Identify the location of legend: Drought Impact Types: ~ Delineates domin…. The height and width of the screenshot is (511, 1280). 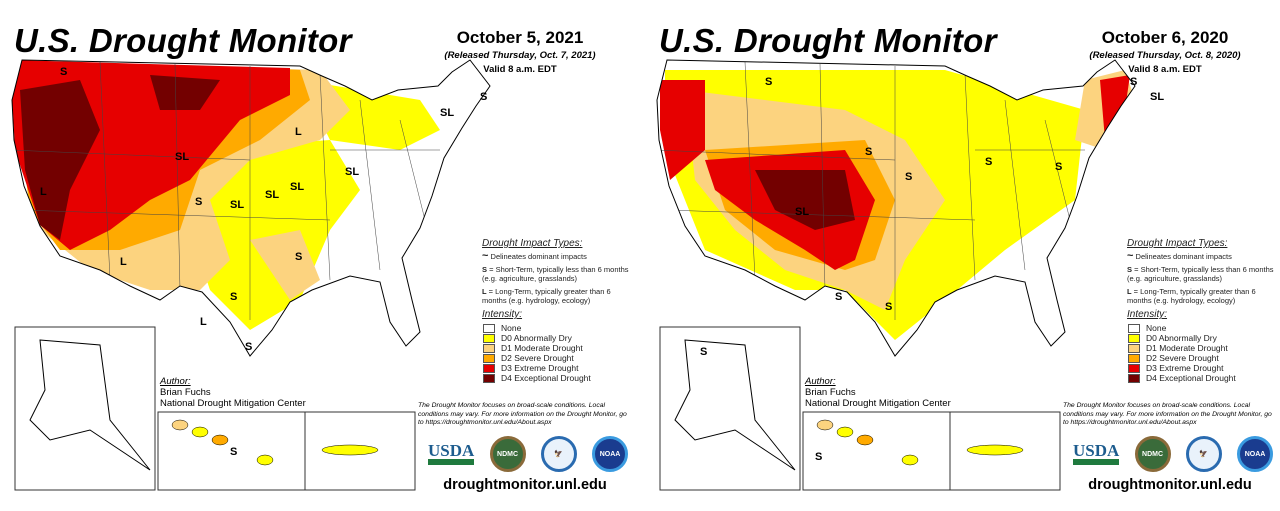
(558, 311).